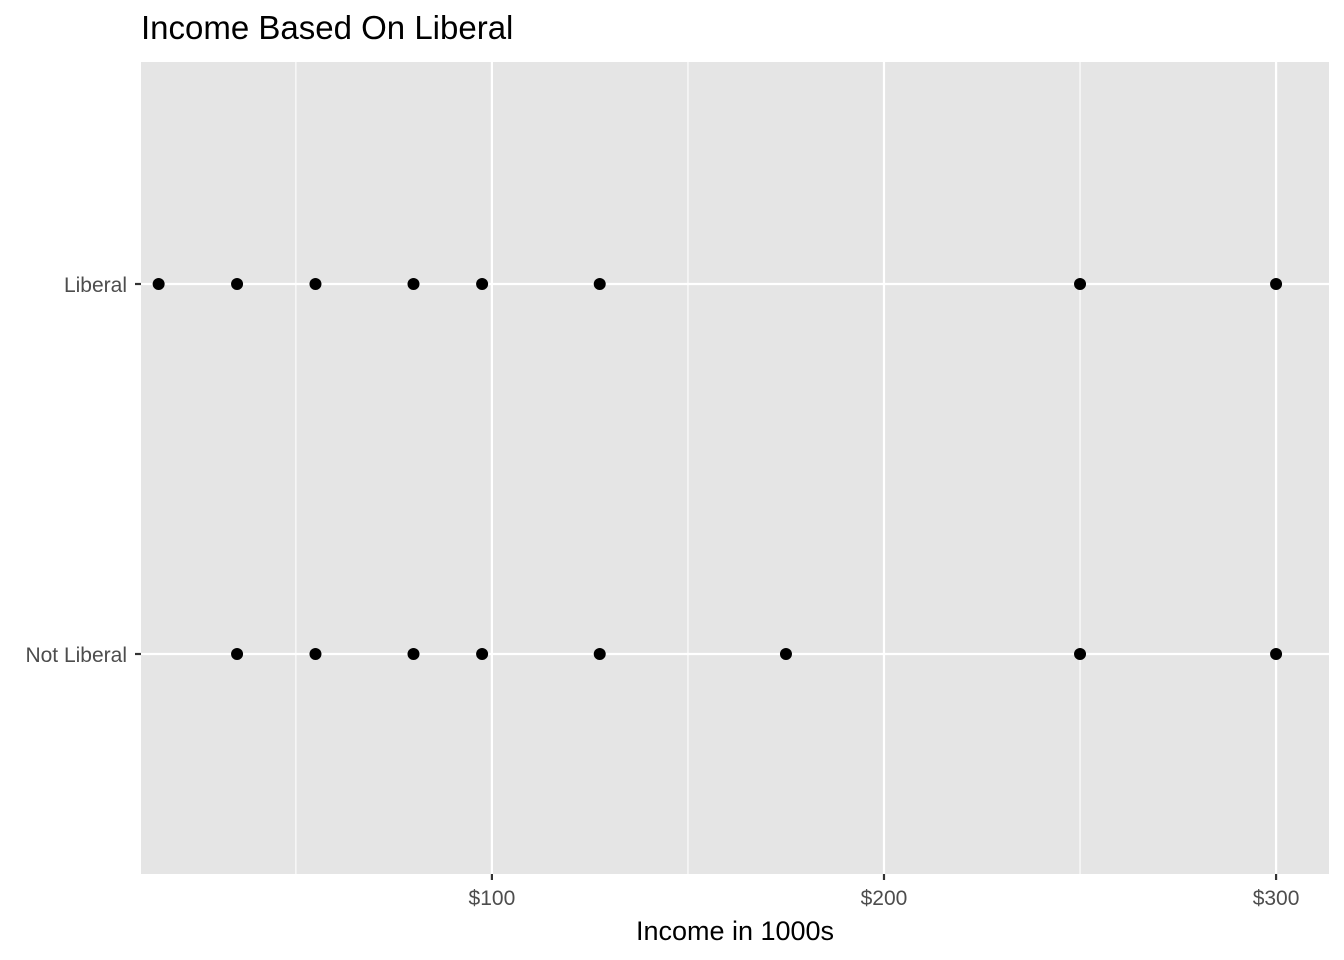 The image size is (1344, 960). Describe the element at coordinates (95, 285) in the screenshot. I see `y-tick-label: Liberal` at that location.